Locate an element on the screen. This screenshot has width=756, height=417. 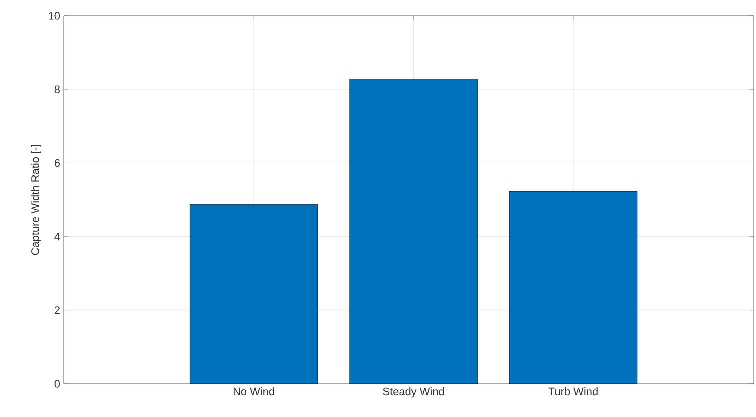
y-axis-title: Capture Width Ratio [-] is located at coordinates (36, 200).